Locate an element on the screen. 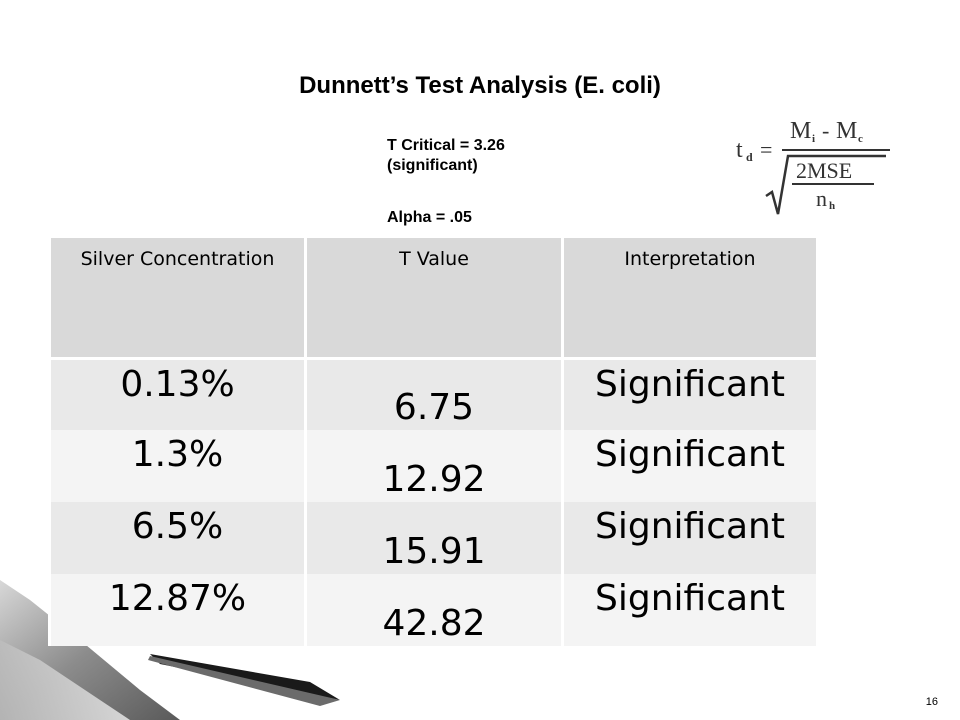 Image resolution: width=960 pixels, height=720 pixels. page-number: 16 is located at coordinates (931, 702).